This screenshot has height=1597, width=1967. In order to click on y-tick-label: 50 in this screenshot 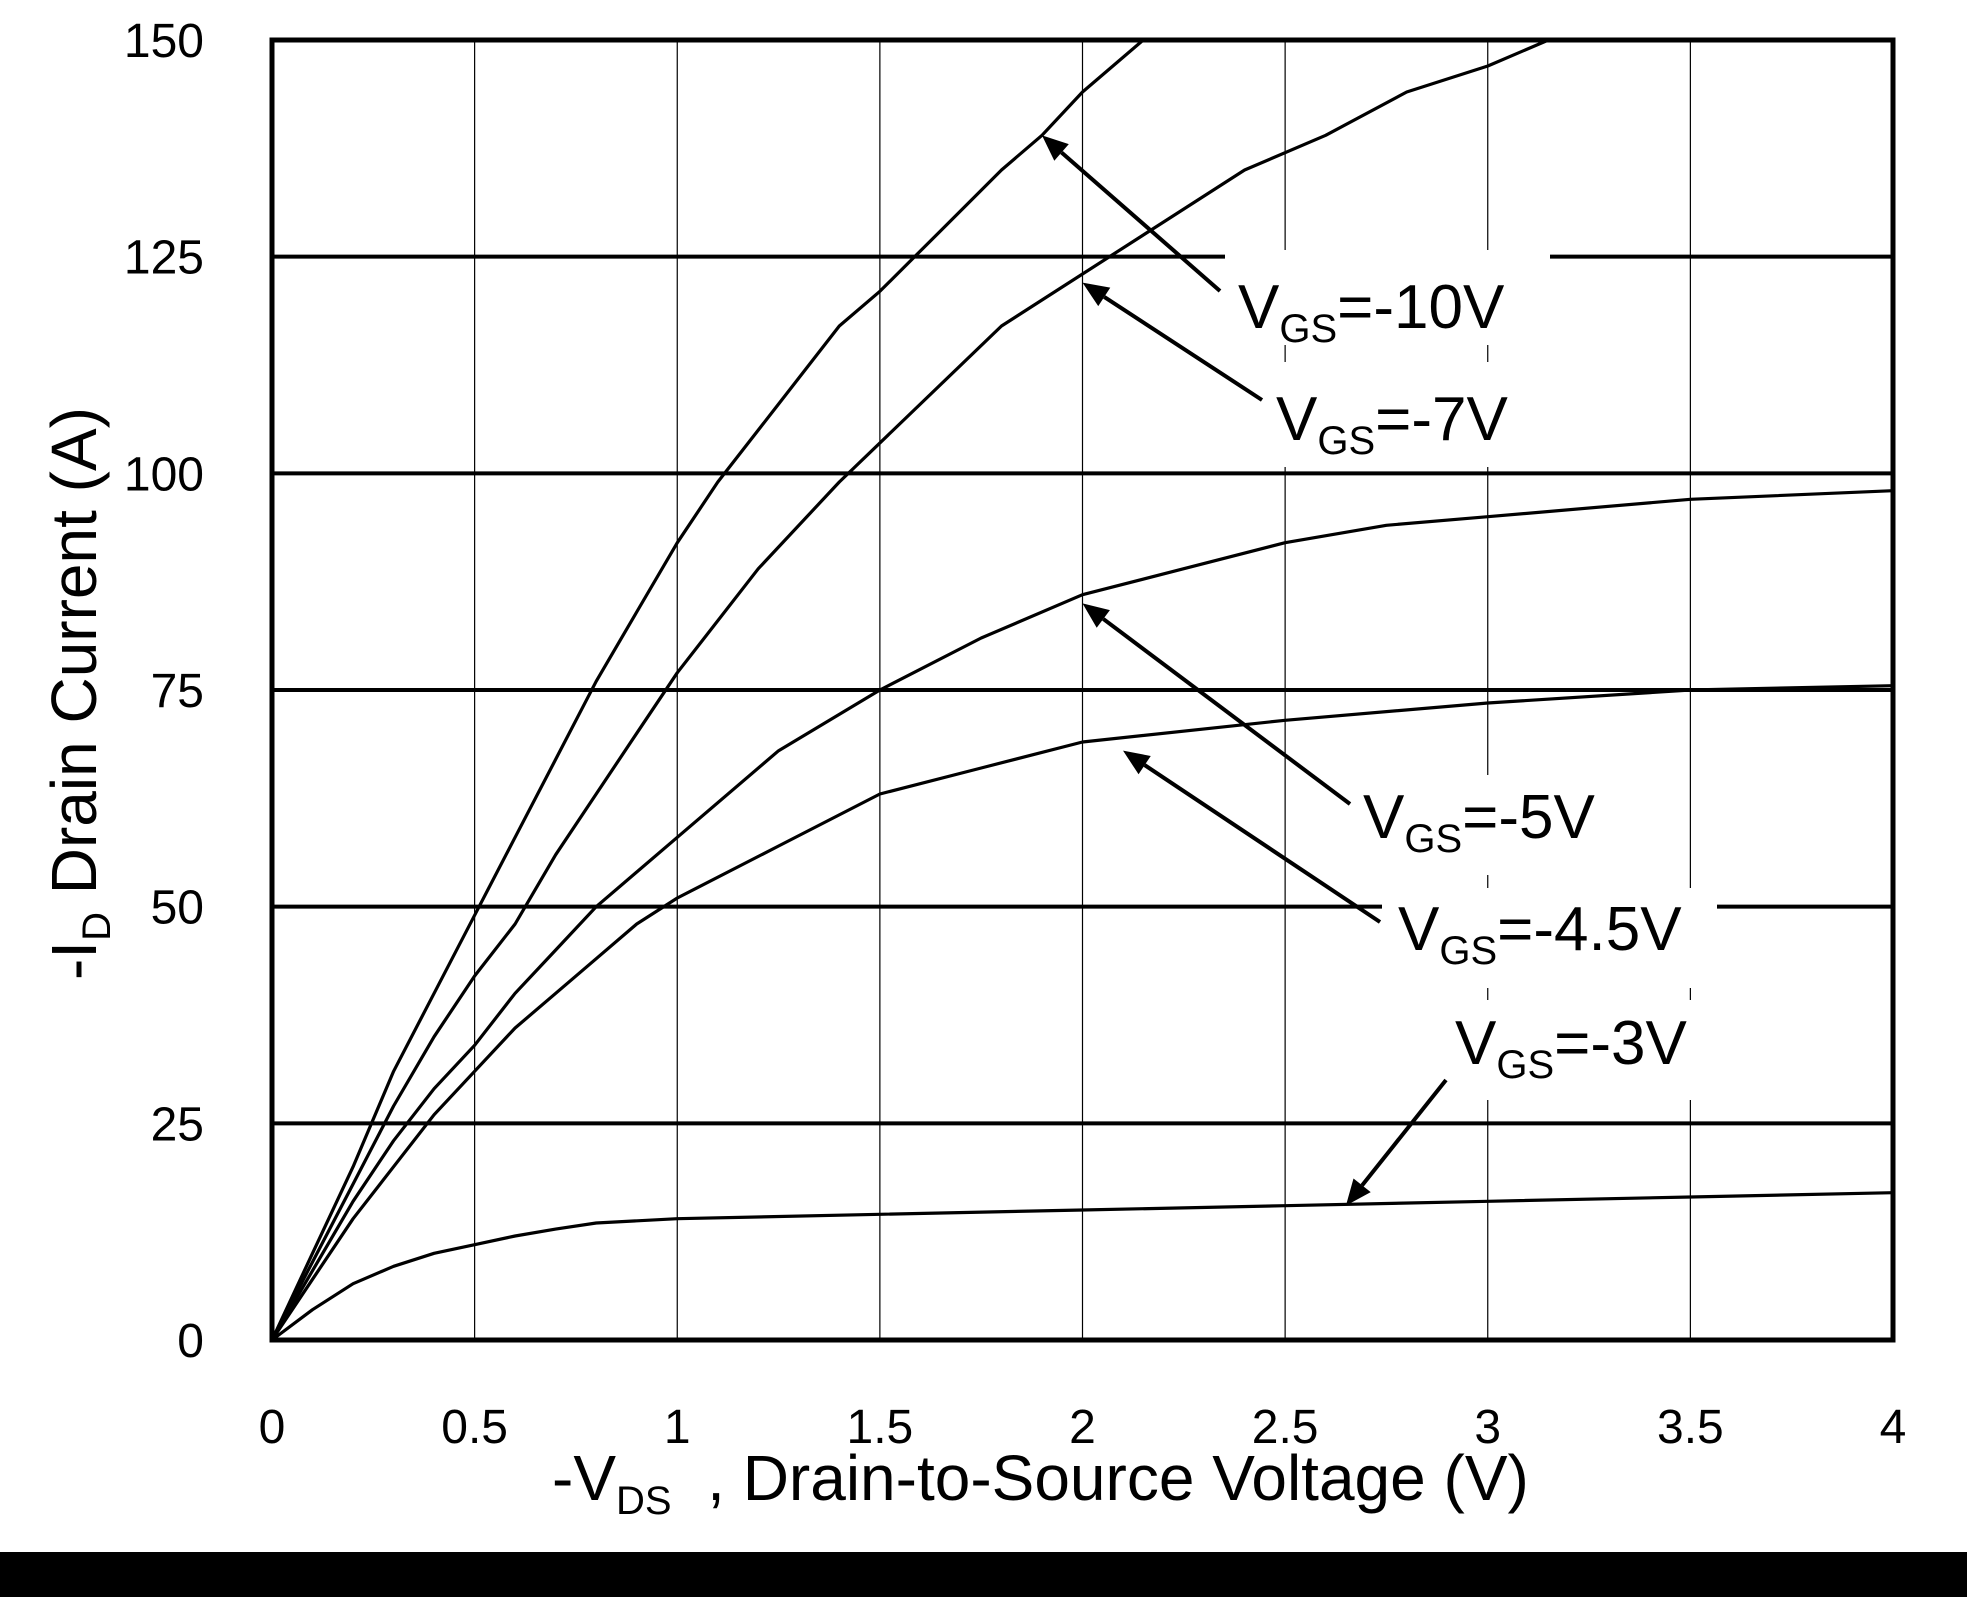, I will do `click(177, 908)`.